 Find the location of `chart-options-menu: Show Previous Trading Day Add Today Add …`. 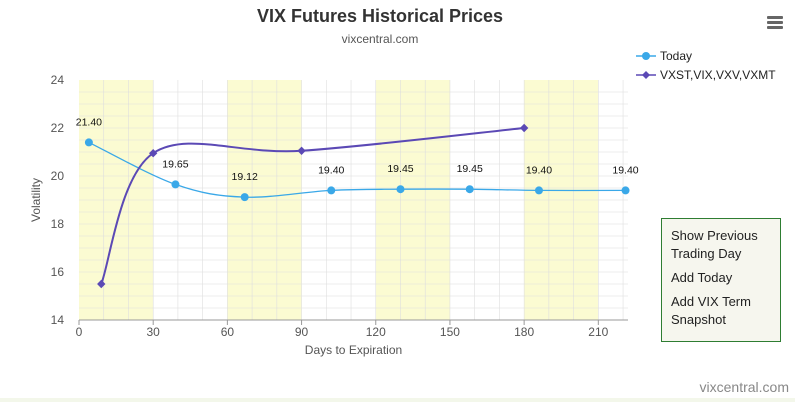

chart-options-menu: Show Previous Trading Day Add Today Add … is located at coordinates (721, 280).